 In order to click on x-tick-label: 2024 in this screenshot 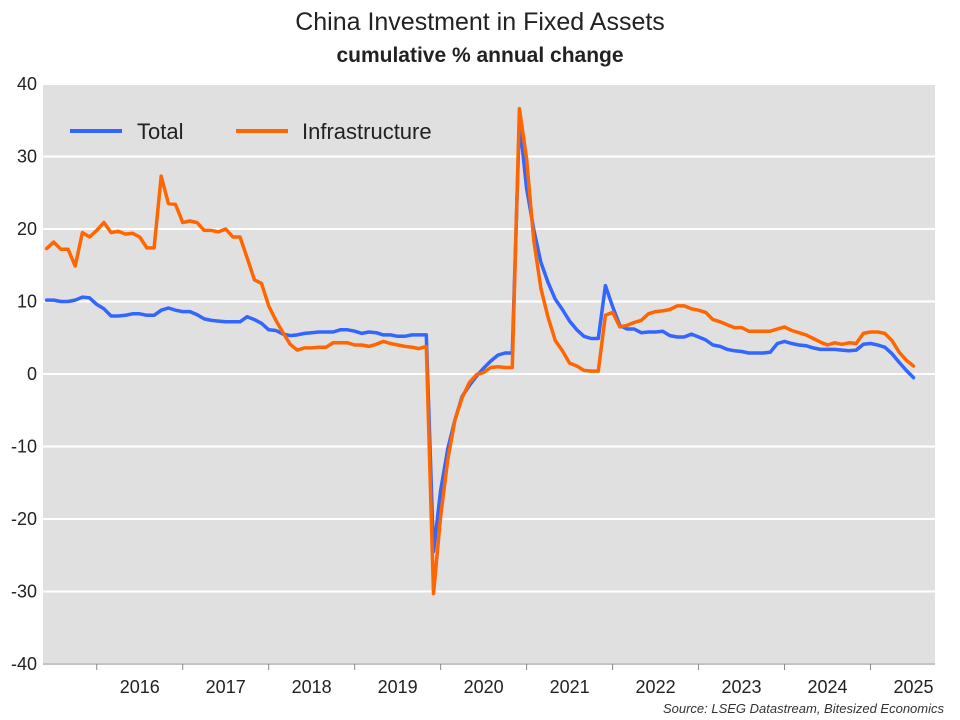, I will do `click(828, 687)`.